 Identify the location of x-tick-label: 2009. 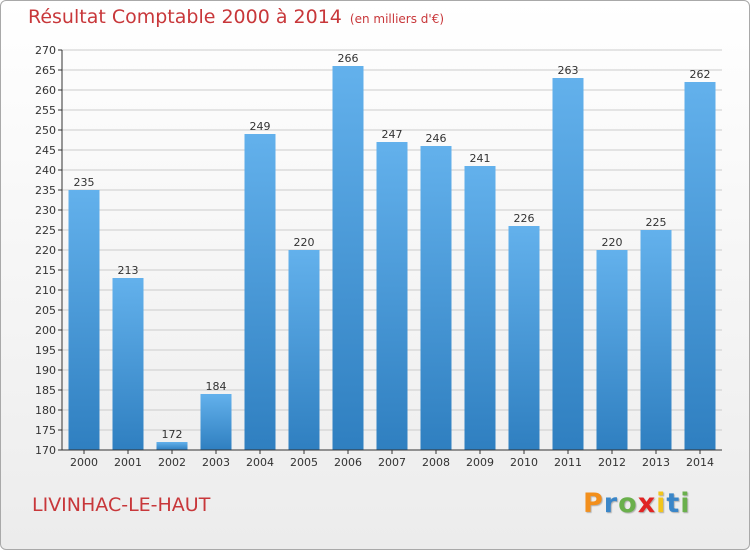
(480, 462).